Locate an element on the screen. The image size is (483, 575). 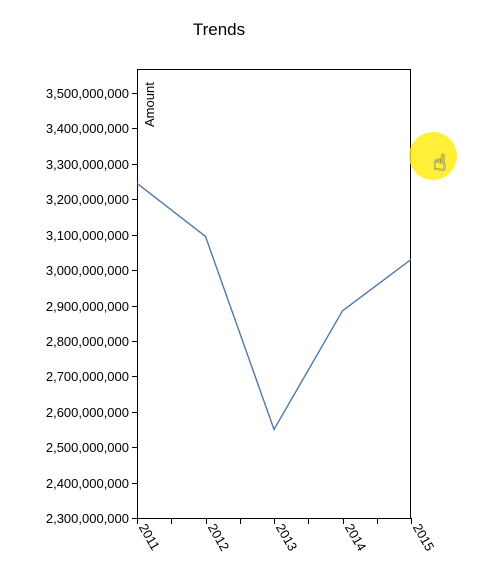
y-tick-label: 2,600,000,000 is located at coordinates (87, 412).